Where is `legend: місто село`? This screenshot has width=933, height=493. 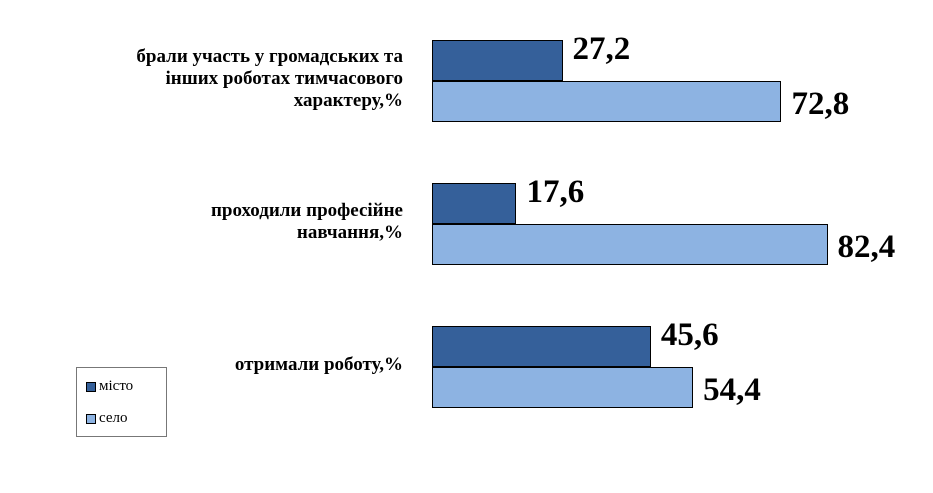
legend: місто село is located at coordinates (121, 402).